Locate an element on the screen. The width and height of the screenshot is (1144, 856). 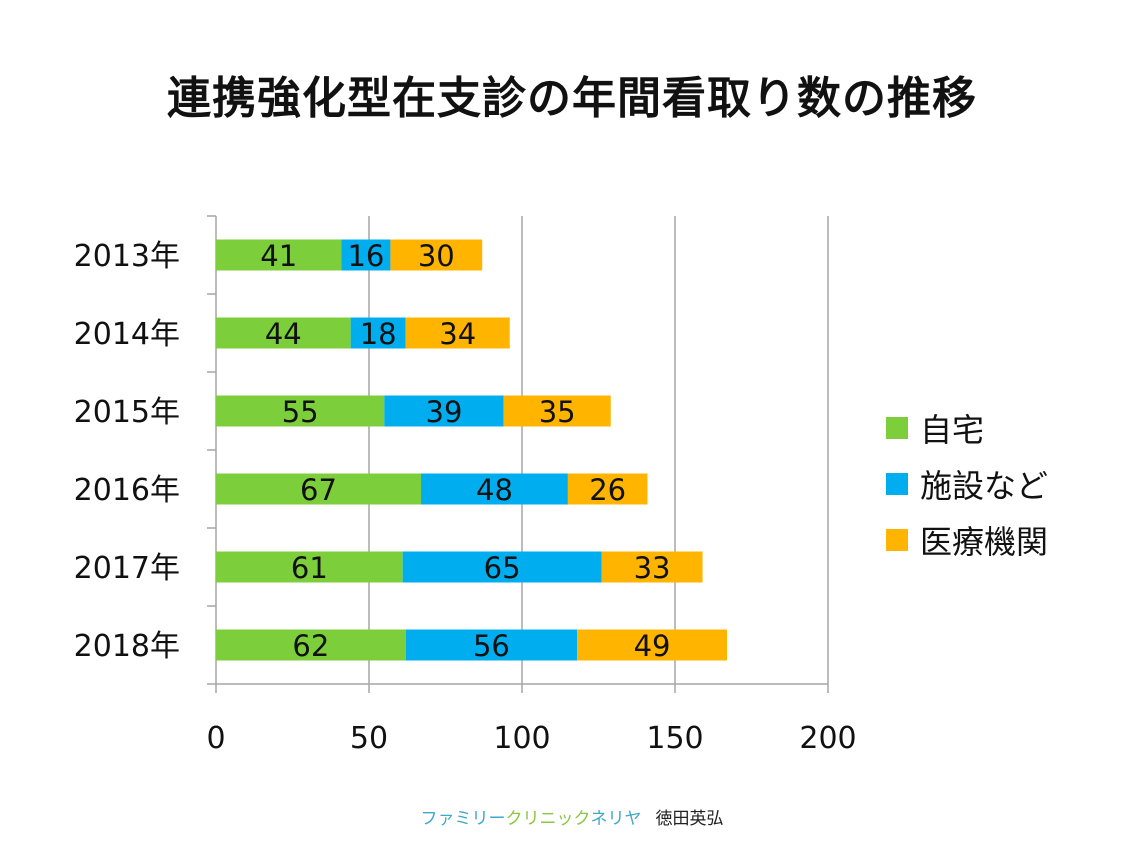
data-label: 16 is located at coordinates (365, 256).